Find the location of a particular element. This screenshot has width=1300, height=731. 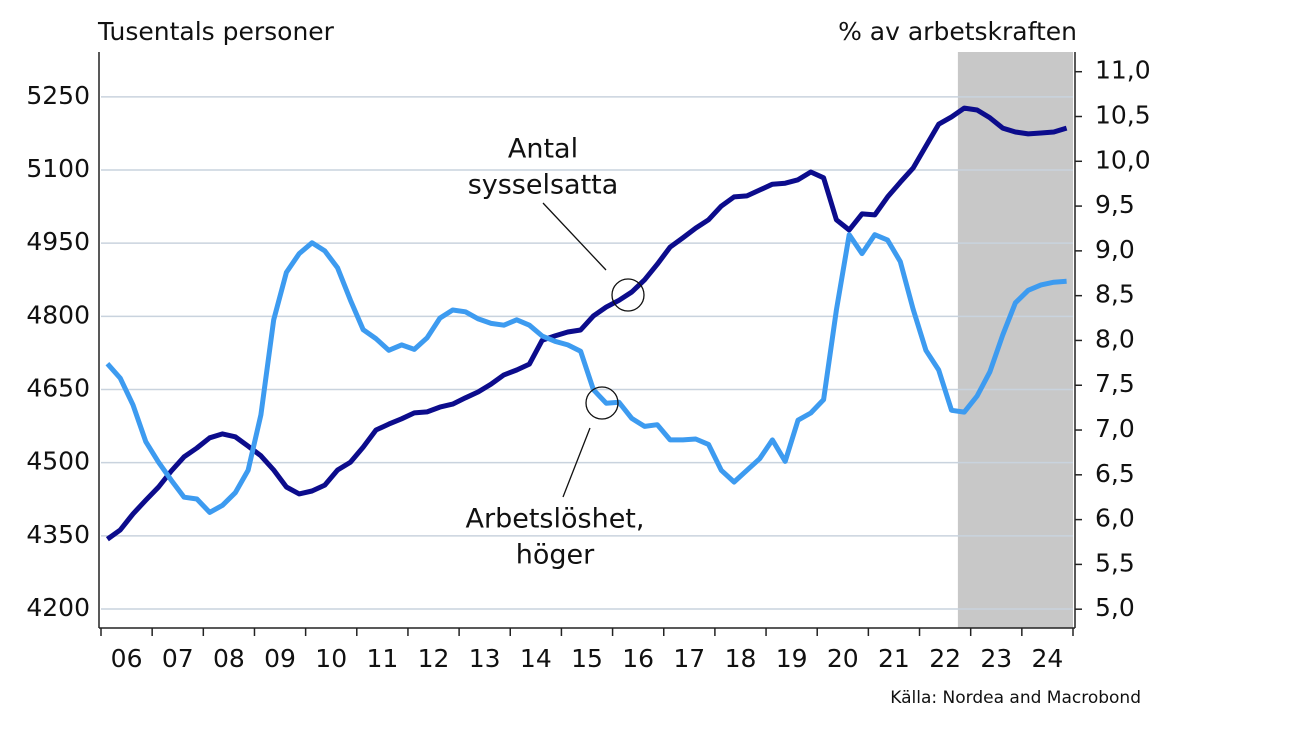

x-tick-label: 19 is located at coordinates (792, 658).